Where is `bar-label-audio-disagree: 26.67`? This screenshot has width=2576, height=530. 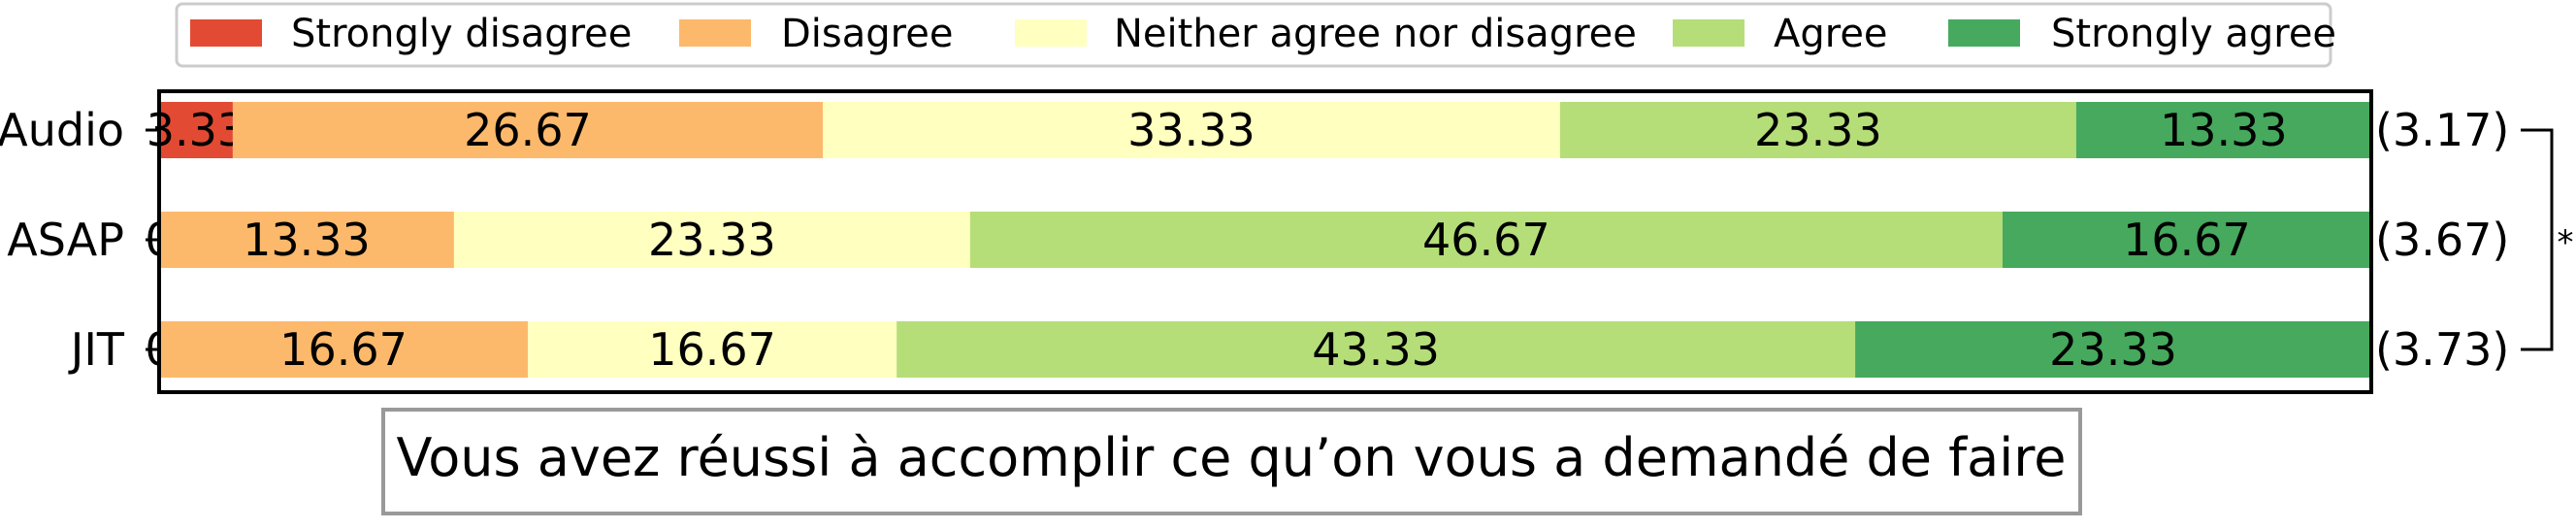
bar-label-audio-disagree: 26.67 is located at coordinates (528, 130).